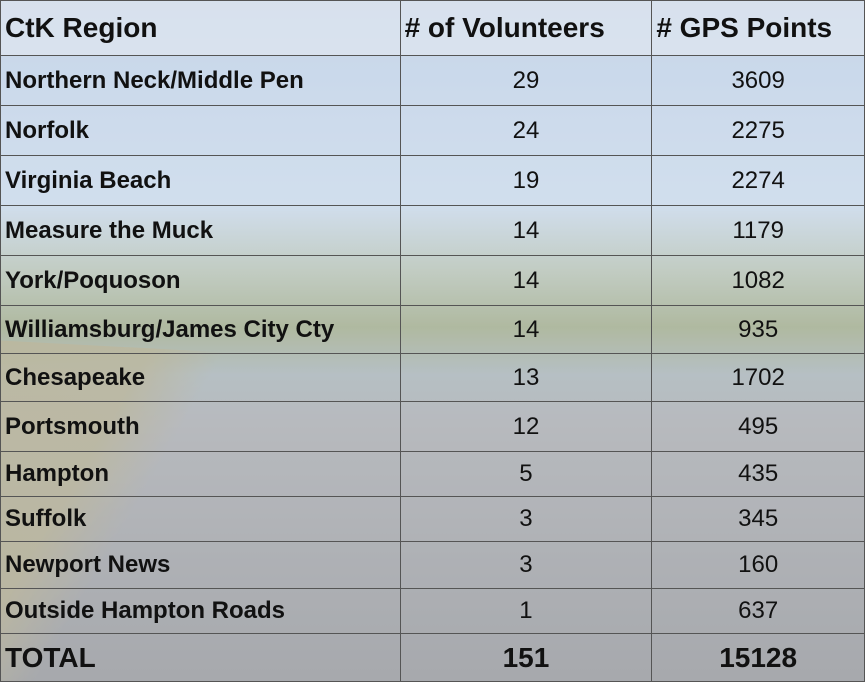 The image size is (865, 682). Describe the element at coordinates (758, 130) in the screenshot. I see `cell: 2275` at that location.